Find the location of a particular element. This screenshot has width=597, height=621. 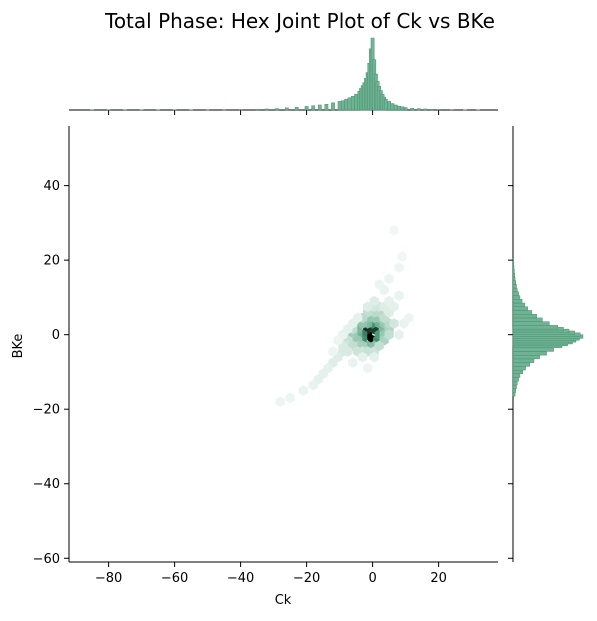

x-tick-label: 20 is located at coordinates (438, 578).